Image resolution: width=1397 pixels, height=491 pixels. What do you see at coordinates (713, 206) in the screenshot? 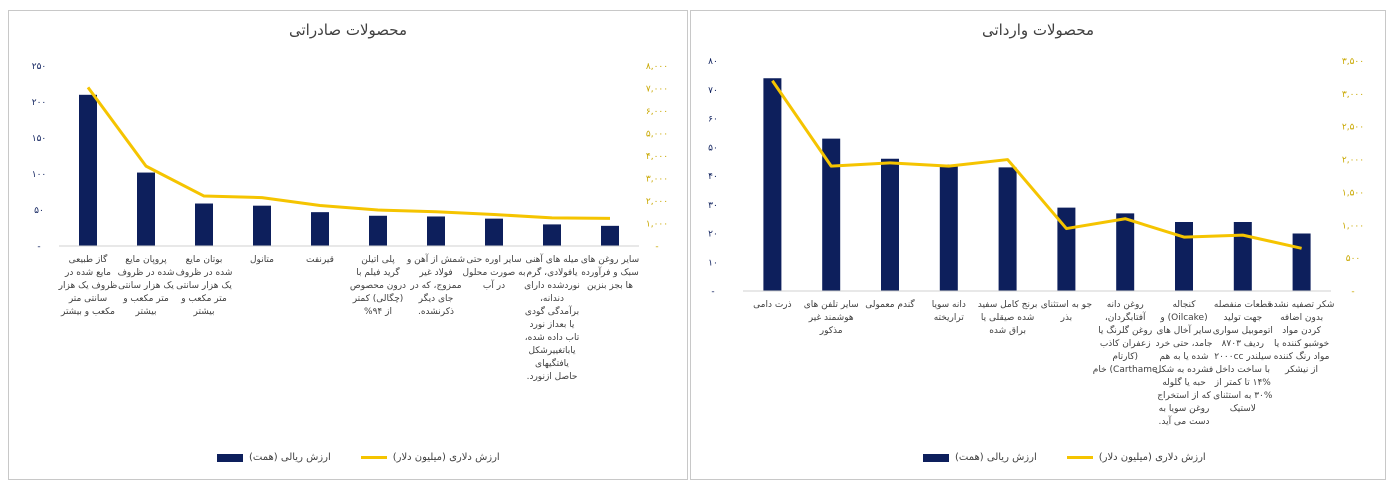
I see `left-axis-tick-label: ۳۰` at bounding box center [713, 206].